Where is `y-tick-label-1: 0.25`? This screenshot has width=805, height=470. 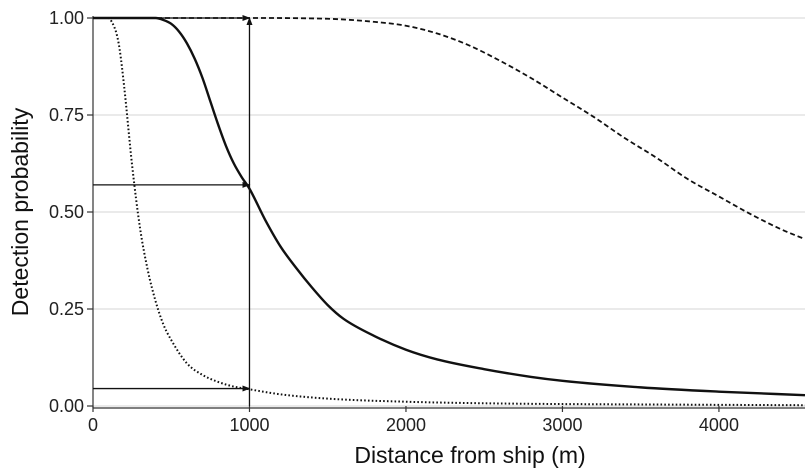
y-tick-label-1: 0.25 is located at coordinates (66, 309).